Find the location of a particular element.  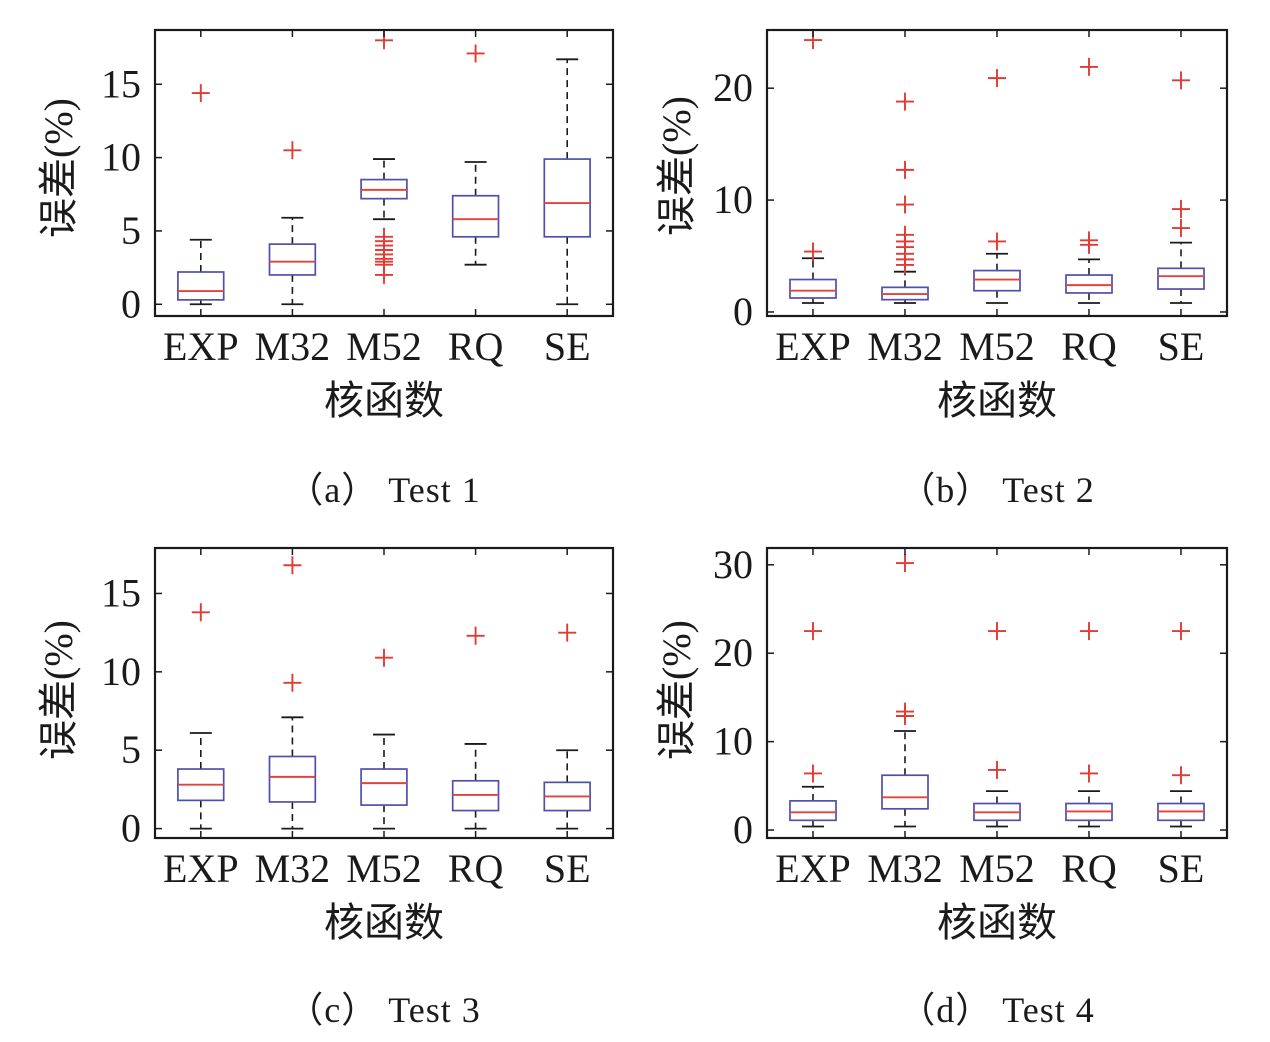

y-tick-label: 30 is located at coordinates (733, 564).